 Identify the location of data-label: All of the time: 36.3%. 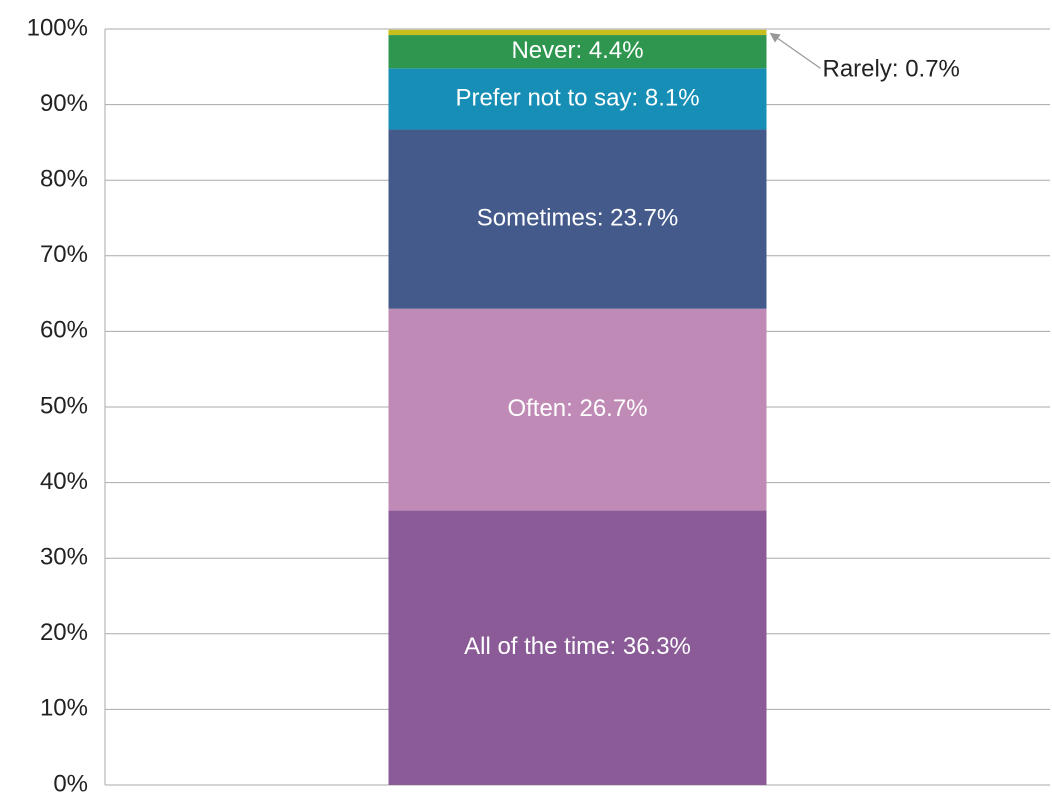
(577, 646).